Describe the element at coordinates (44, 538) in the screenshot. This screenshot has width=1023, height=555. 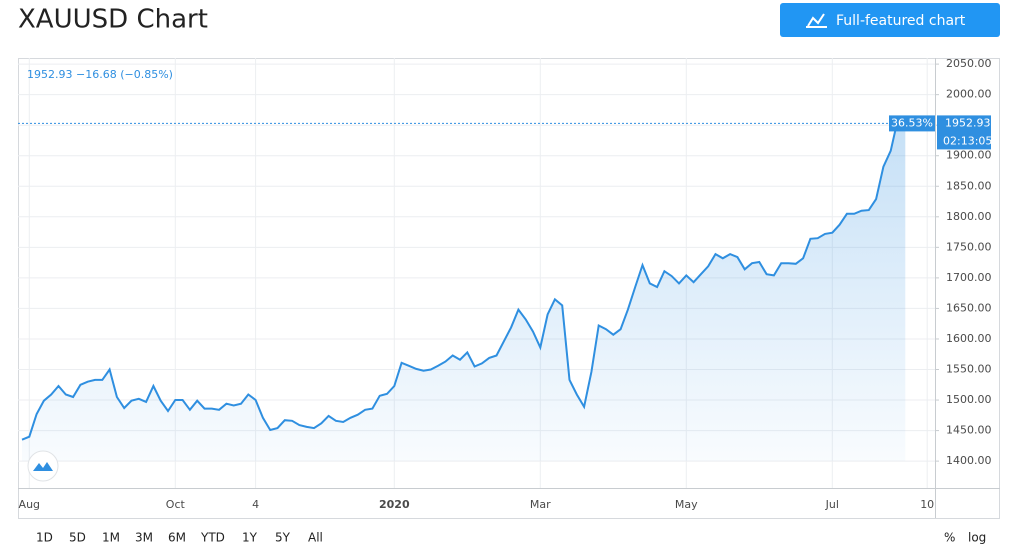
I see `range-button: 1D` at that location.